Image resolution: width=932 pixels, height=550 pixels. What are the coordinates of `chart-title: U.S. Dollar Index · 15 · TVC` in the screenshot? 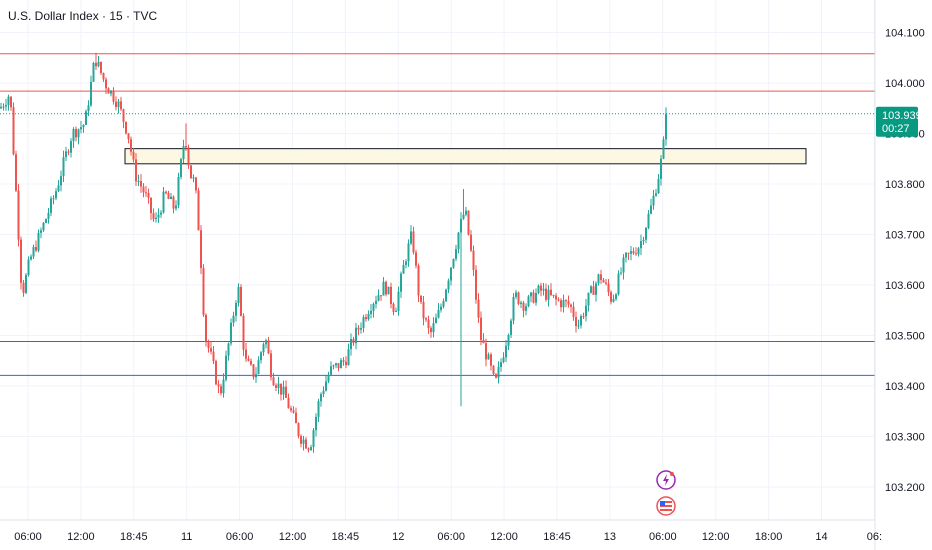 It's located at (83, 16).